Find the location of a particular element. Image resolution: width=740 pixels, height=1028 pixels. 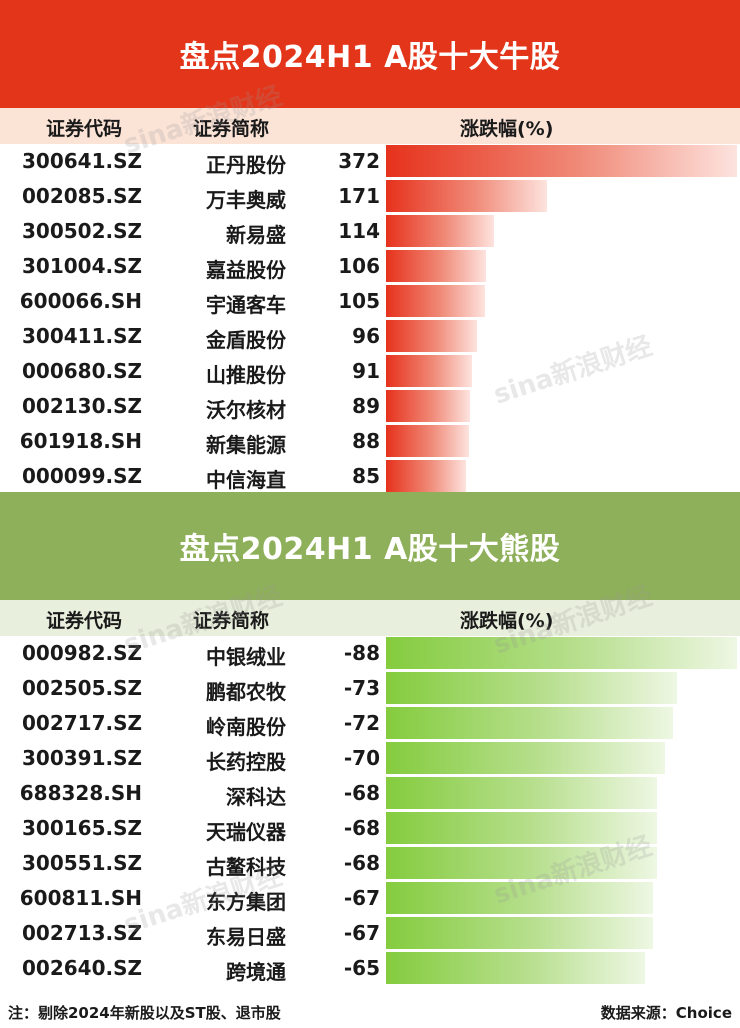

bull-code-label: 301004.SZ is located at coordinates (80, 266).